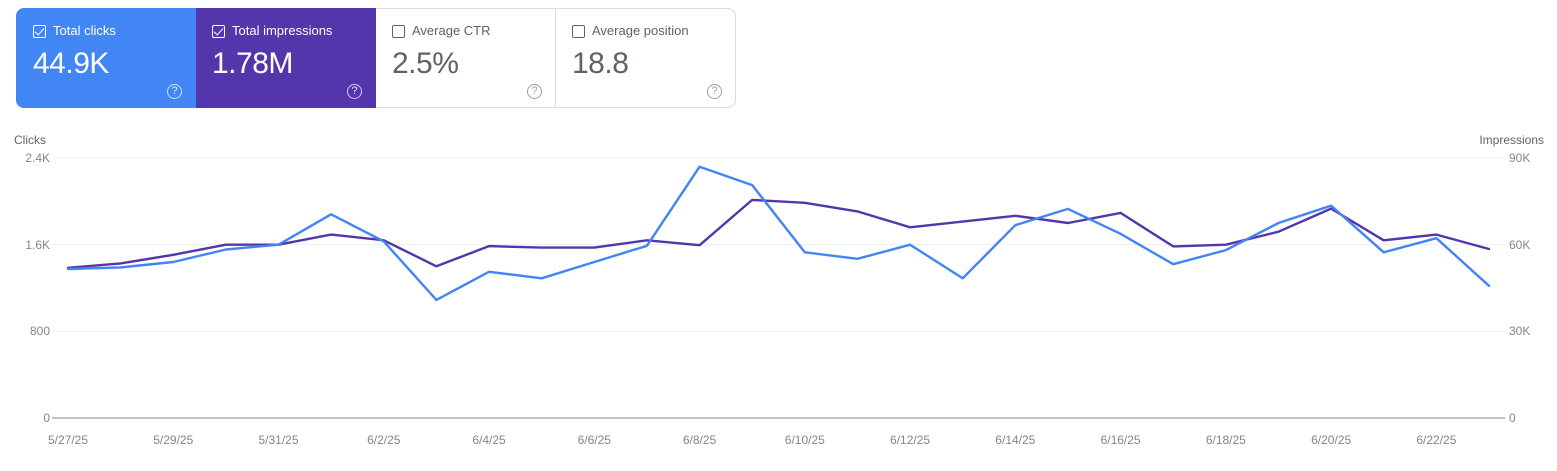 This screenshot has height=471, width=1557. Describe the element at coordinates (39, 31) in the screenshot. I see `checkbox-total-clicks` at that location.